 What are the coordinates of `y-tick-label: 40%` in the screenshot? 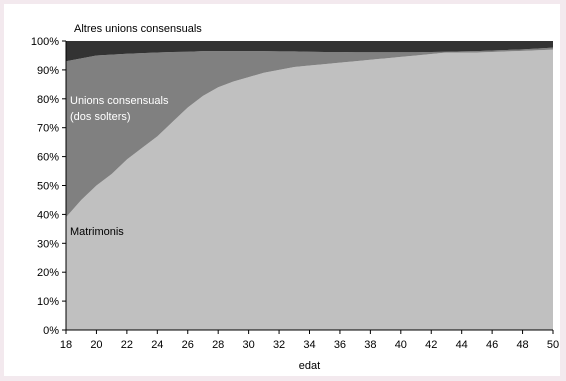 It's located at (48, 215).